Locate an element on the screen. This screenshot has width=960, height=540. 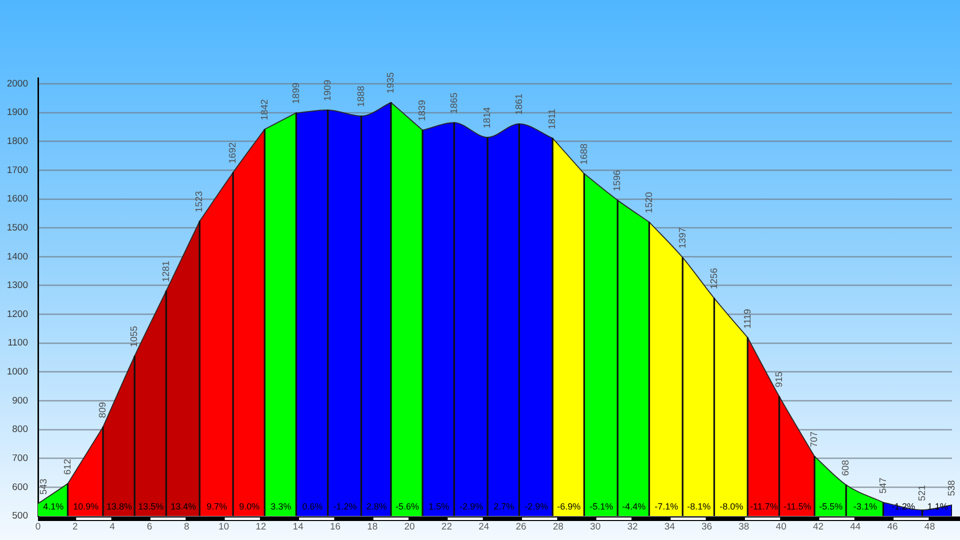
annotation: -11.7% is located at coordinates (764, 506).